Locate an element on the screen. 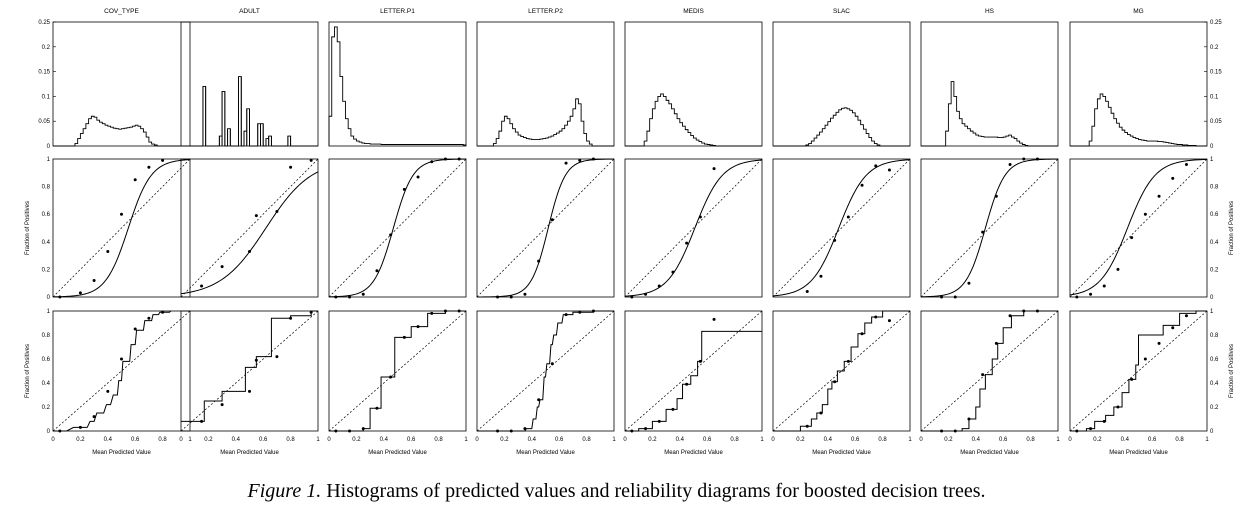  panel-hs: HS 0 0.2 0.4 0.6 0.8 1 Mean Predicted Value is located at coordinates (989, 232).